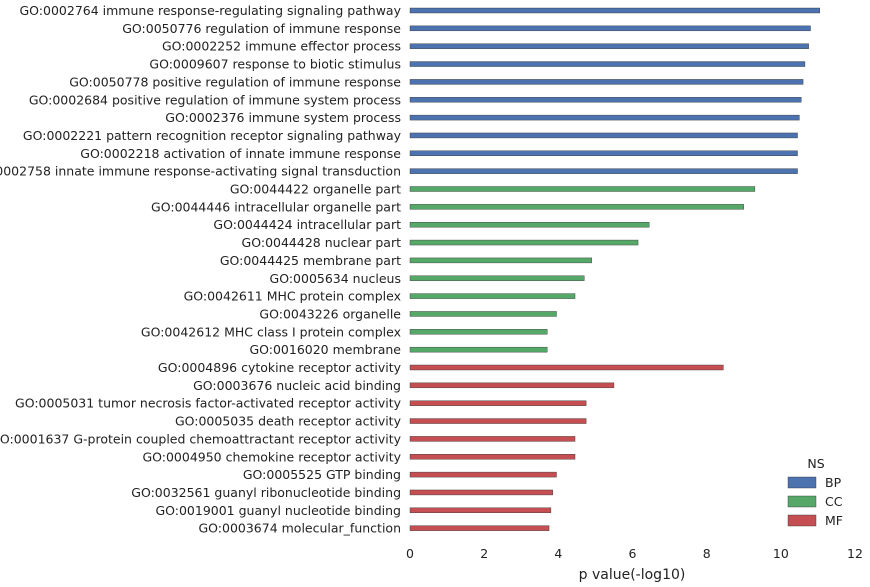 This screenshot has width=870, height=587. What do you see at coordinates (484, 553) in the screenshot?
I see `x-tick-label: 2` at bounding box center [484, 553].